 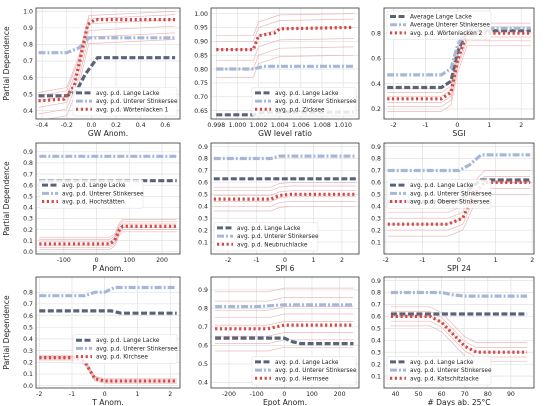 I want to click on x-tick-label: 0.0, so click(x=91, y=125).